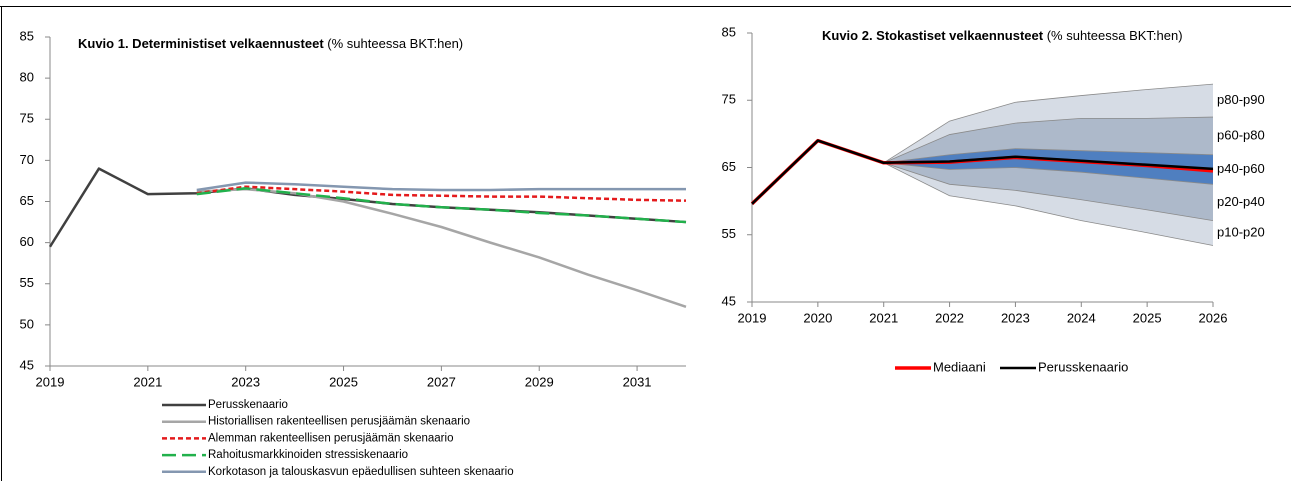  What do you see at coordinates (637, 381) in the screenshot?
I see `x-tick-label: 2031` at bounding box center [637, 381].